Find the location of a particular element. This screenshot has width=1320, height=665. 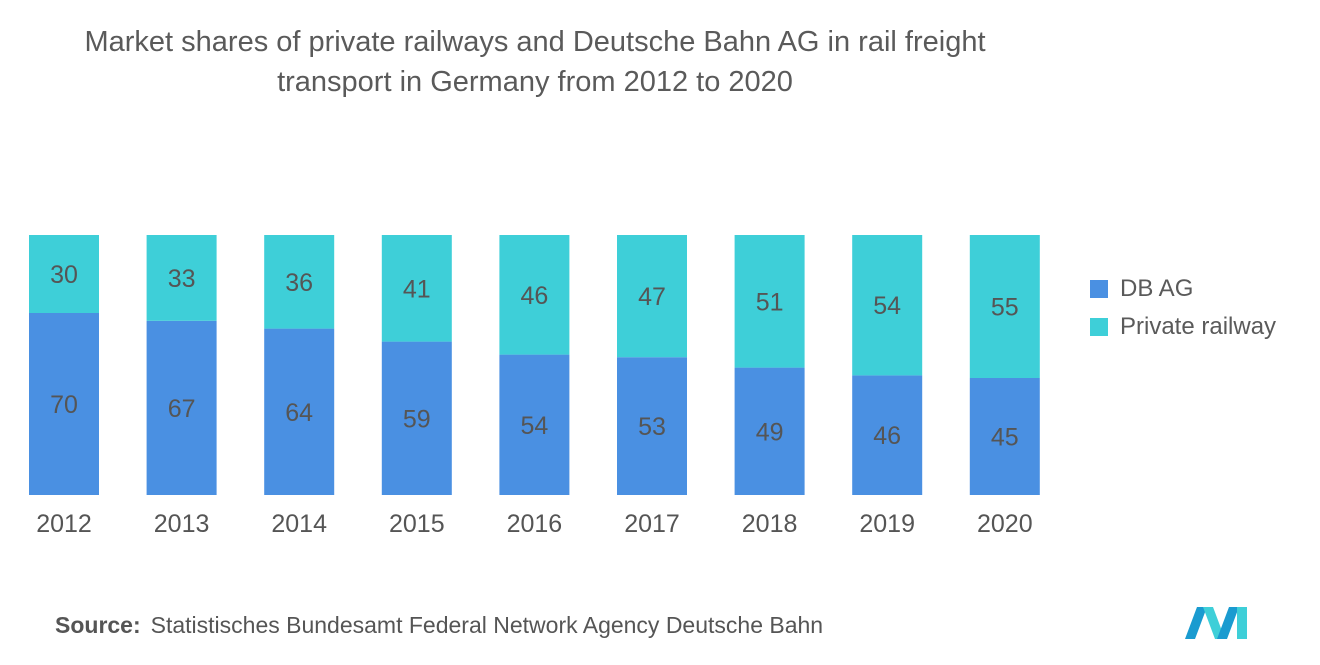

bar-db-ag-2012 is located at coordinates (64, 404).